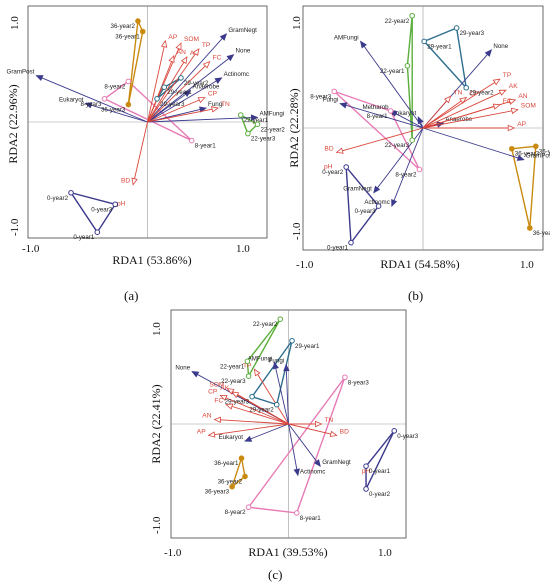  I want to click on panel-a-env-arrowhead-fc, so click(206, 64).